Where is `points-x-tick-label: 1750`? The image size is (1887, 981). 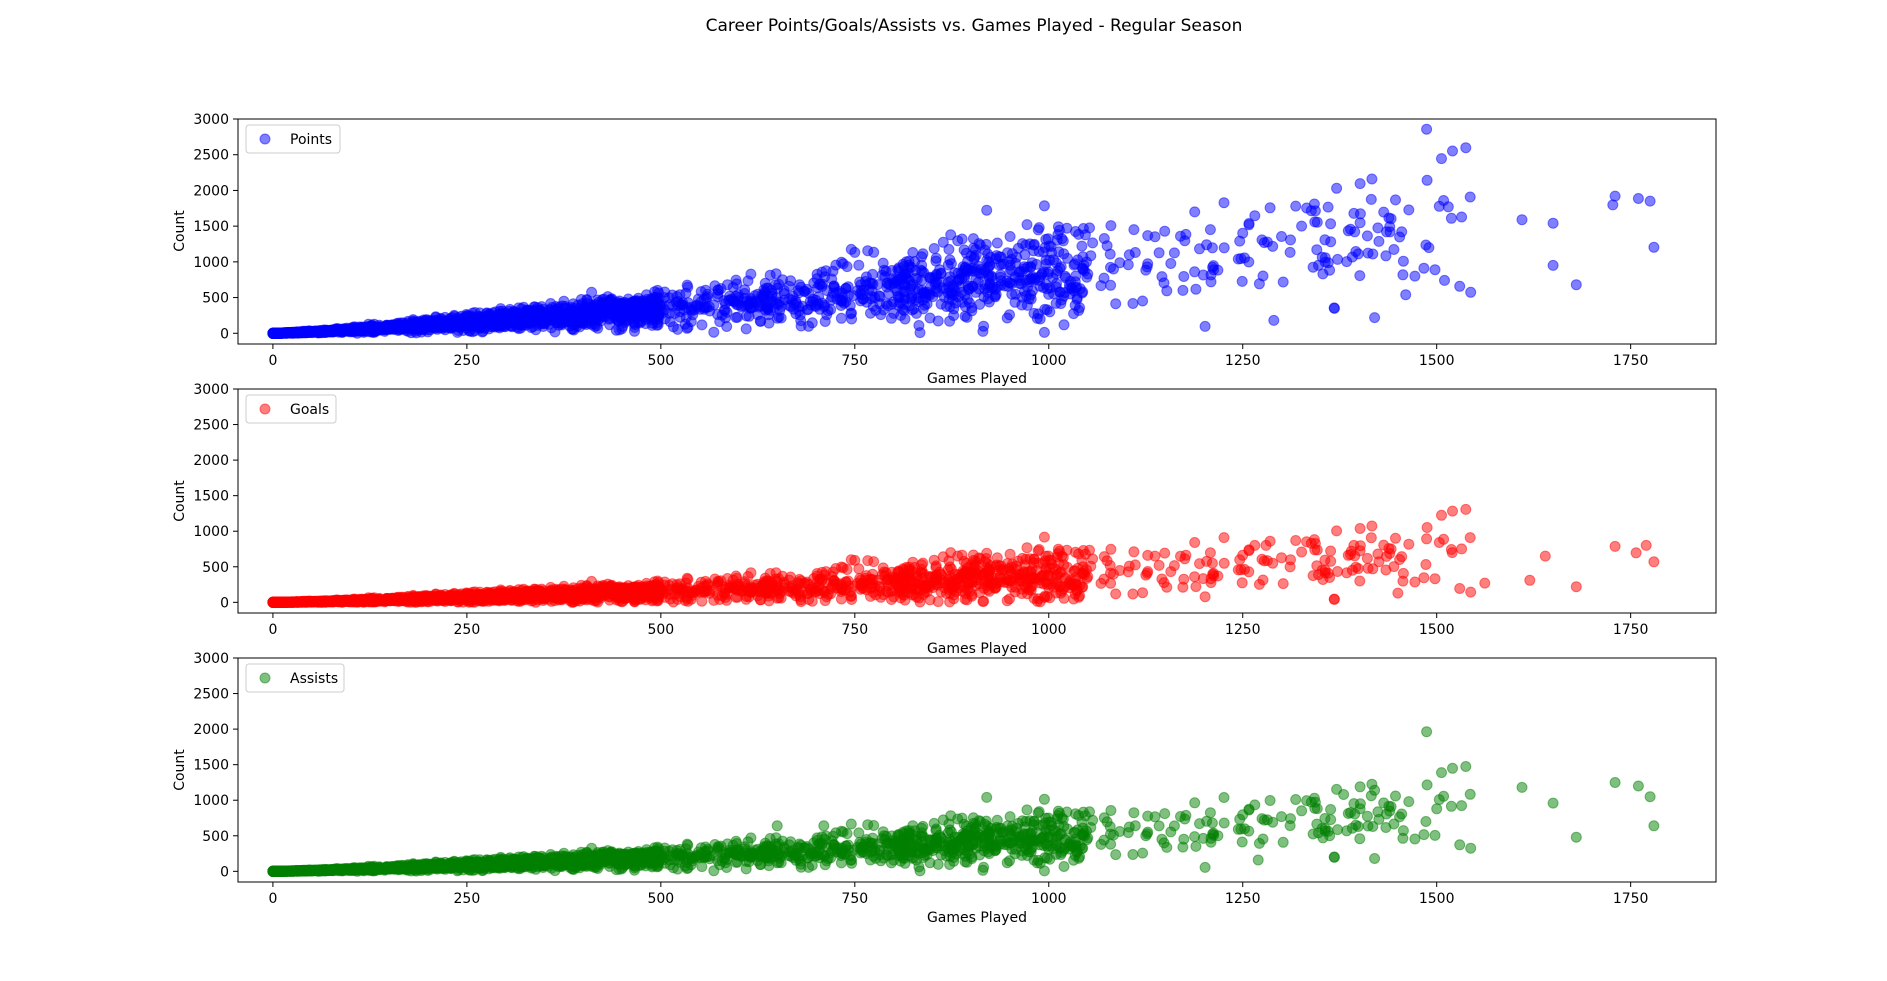
points-x-tick-label: 1750 is located at coordinates (1631, 361).